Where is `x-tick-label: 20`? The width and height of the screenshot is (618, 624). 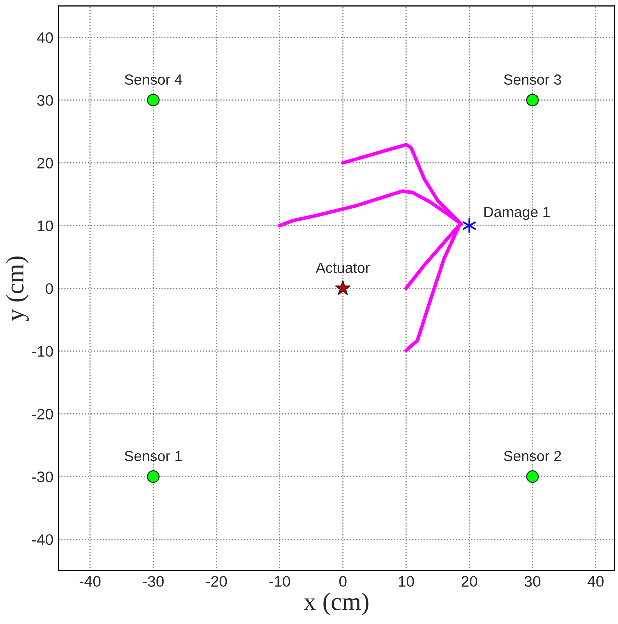
x-tick-label: 20 is located at coordinates (470, 582).